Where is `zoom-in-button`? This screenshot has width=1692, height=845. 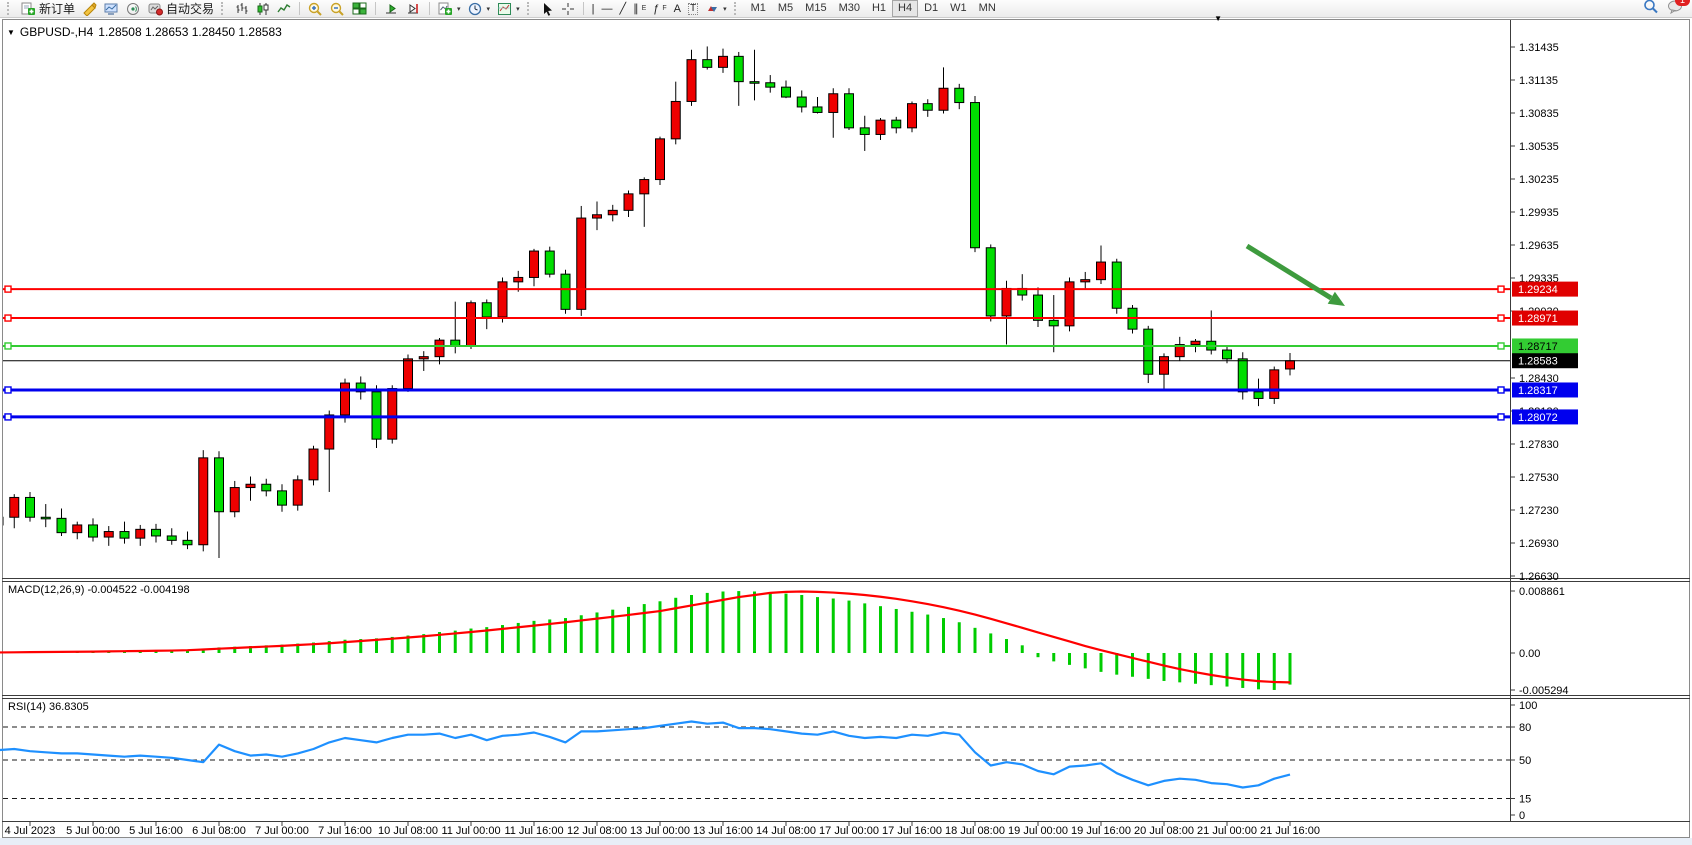
zoom-in-button is located at coordinates (315, 9).